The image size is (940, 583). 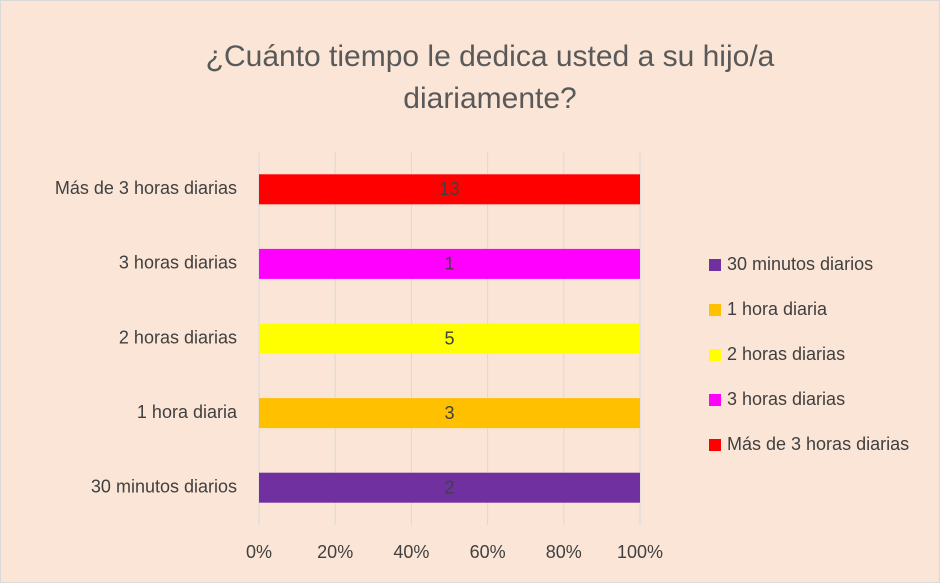 I want to click on legend-label: Más de 3 horas diarias, so click(x=818, y=444).